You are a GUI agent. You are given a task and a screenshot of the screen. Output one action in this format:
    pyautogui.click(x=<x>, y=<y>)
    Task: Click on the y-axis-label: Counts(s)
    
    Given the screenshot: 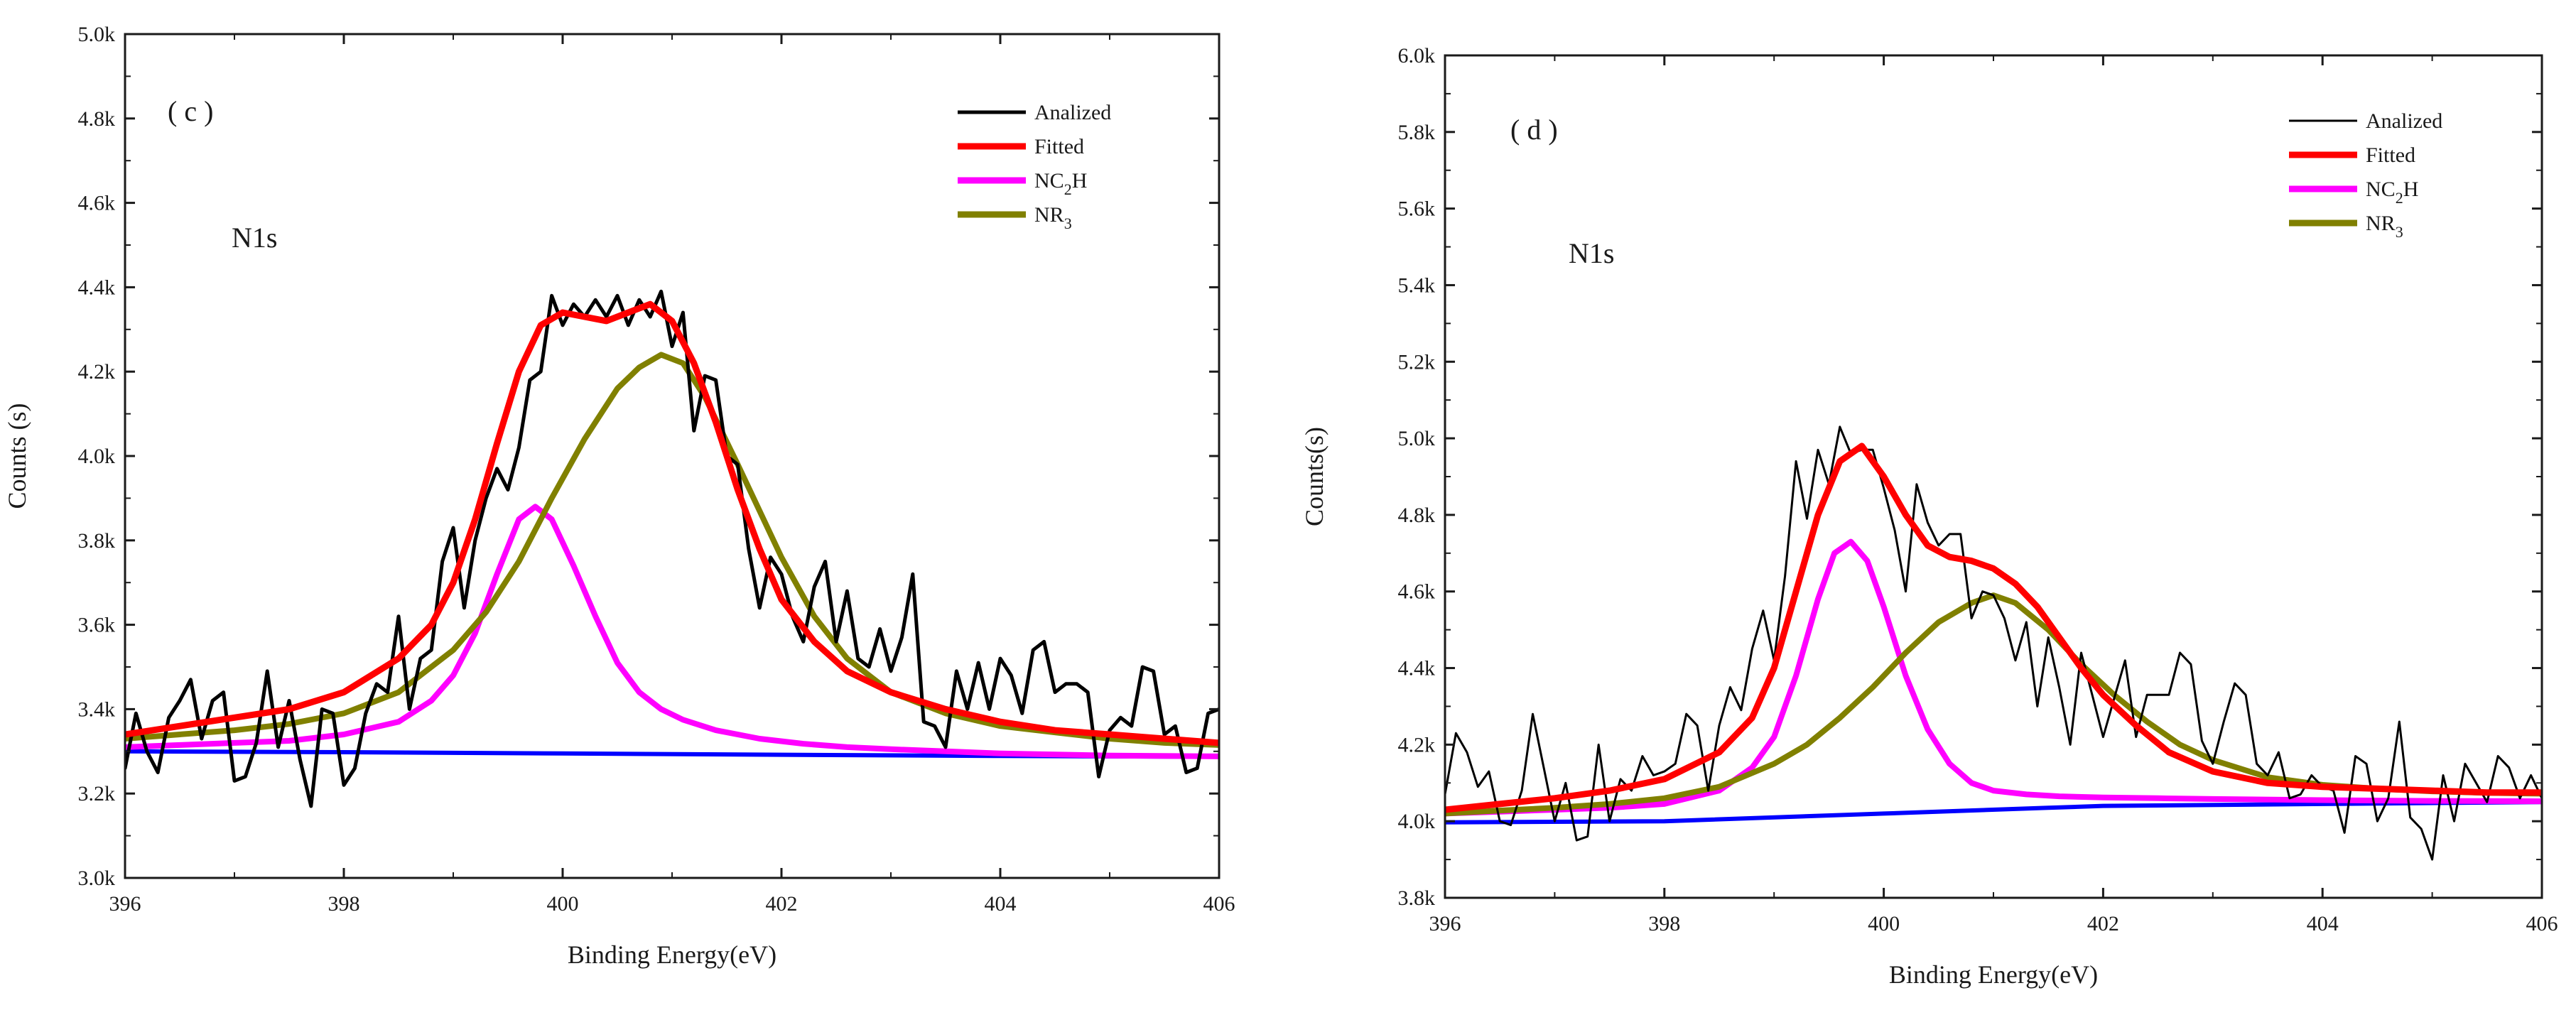 What is the action you would take?
    pyautogui.click(x=1314, y=476)
    